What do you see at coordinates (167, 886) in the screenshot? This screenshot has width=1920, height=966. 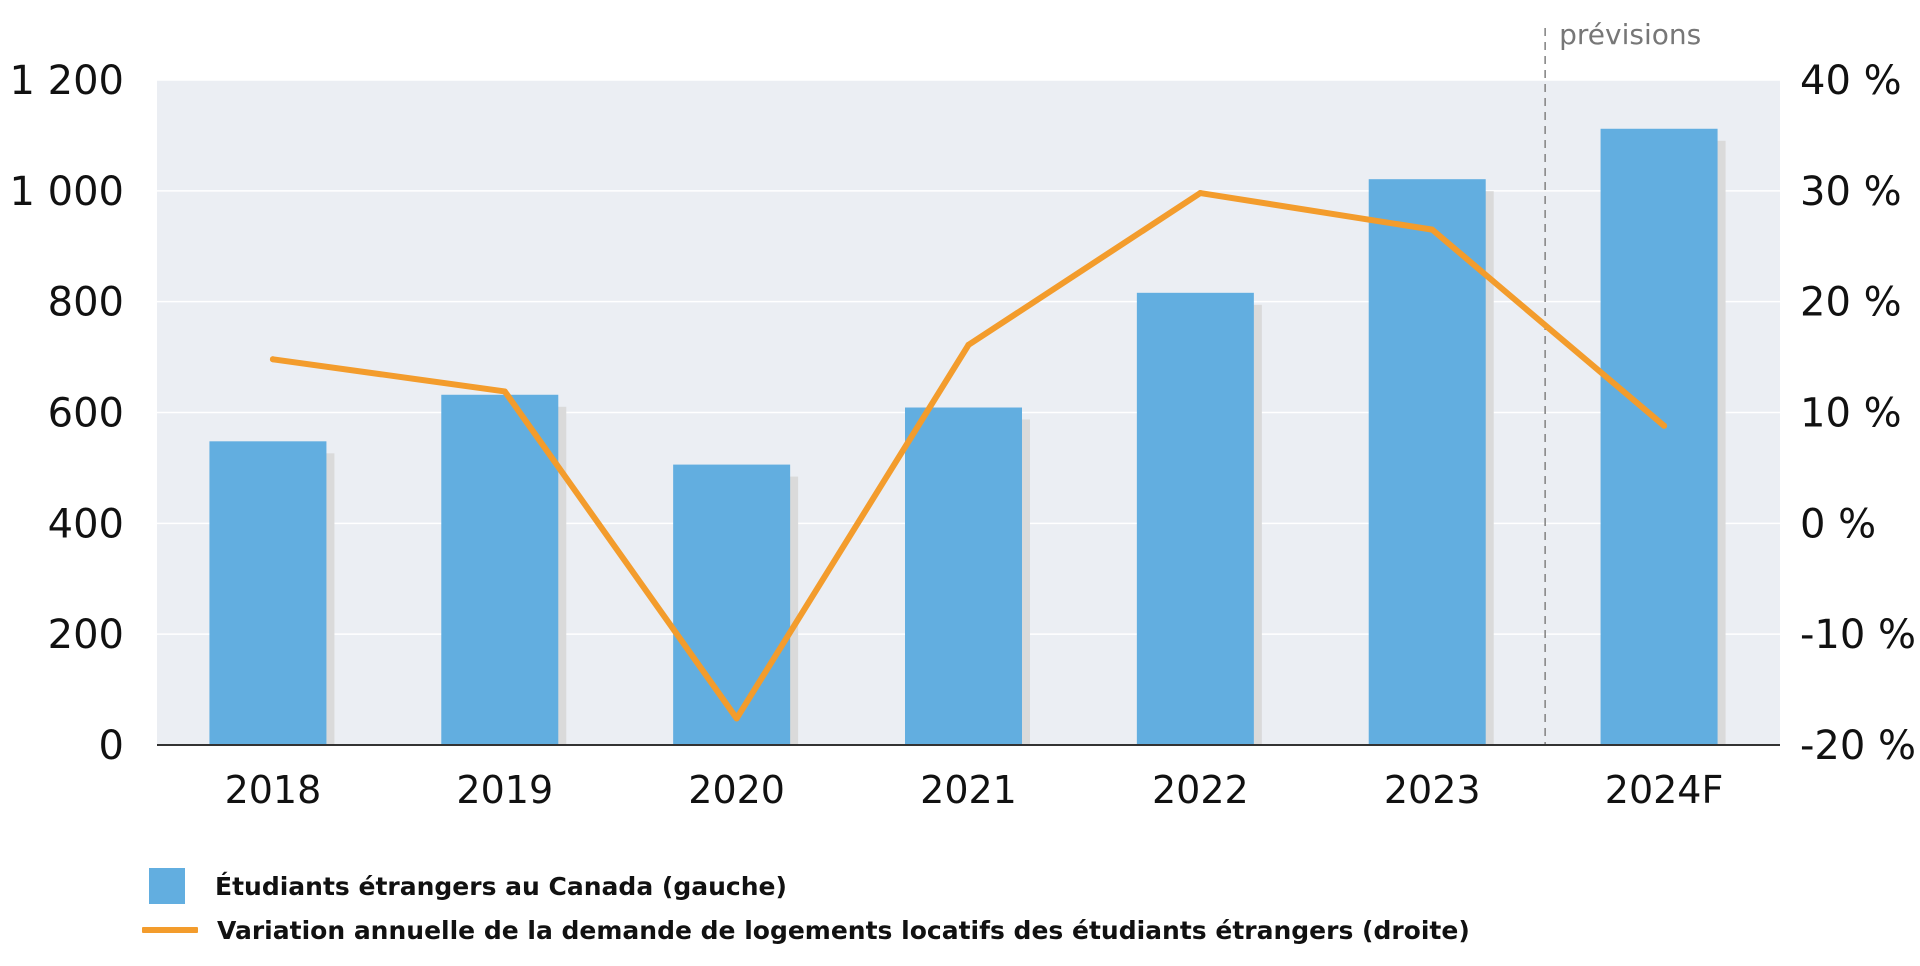 I see `legend-bar-swatch` at bounding box center [167, 886].